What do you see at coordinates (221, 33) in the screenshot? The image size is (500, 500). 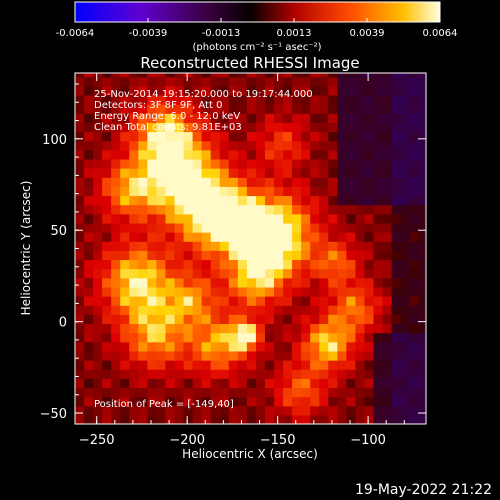 I see `colorbar-tick-label: -0.0013` at bounding box center [221, 33].